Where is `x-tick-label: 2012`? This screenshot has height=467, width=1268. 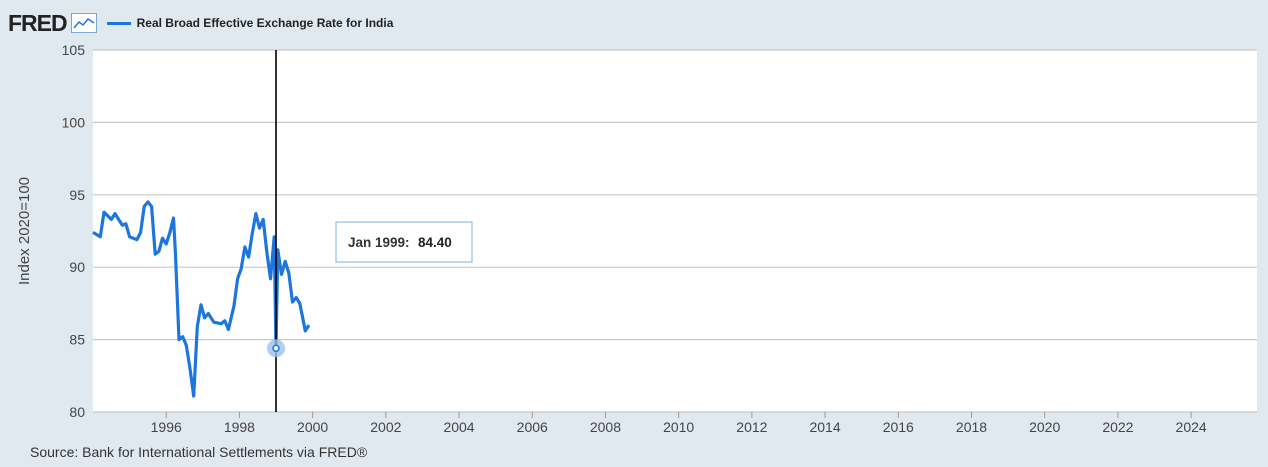
x-tick-label: 2012 is located at coordinates (751, 427).